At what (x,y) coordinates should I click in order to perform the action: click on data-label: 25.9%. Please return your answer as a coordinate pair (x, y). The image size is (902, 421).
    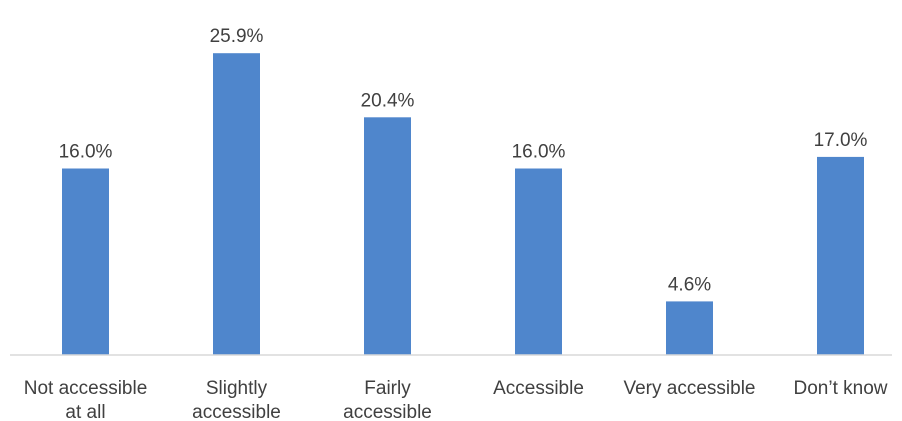
    Looking at the image, I should click on (237, 36).